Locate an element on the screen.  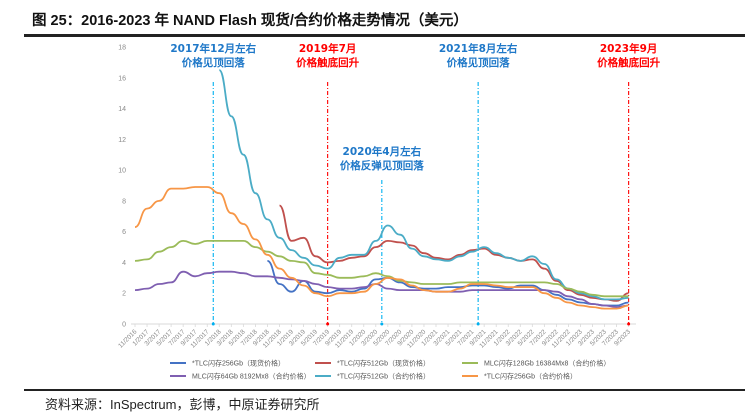
bottom-rule is located at coordinates (384, 390).